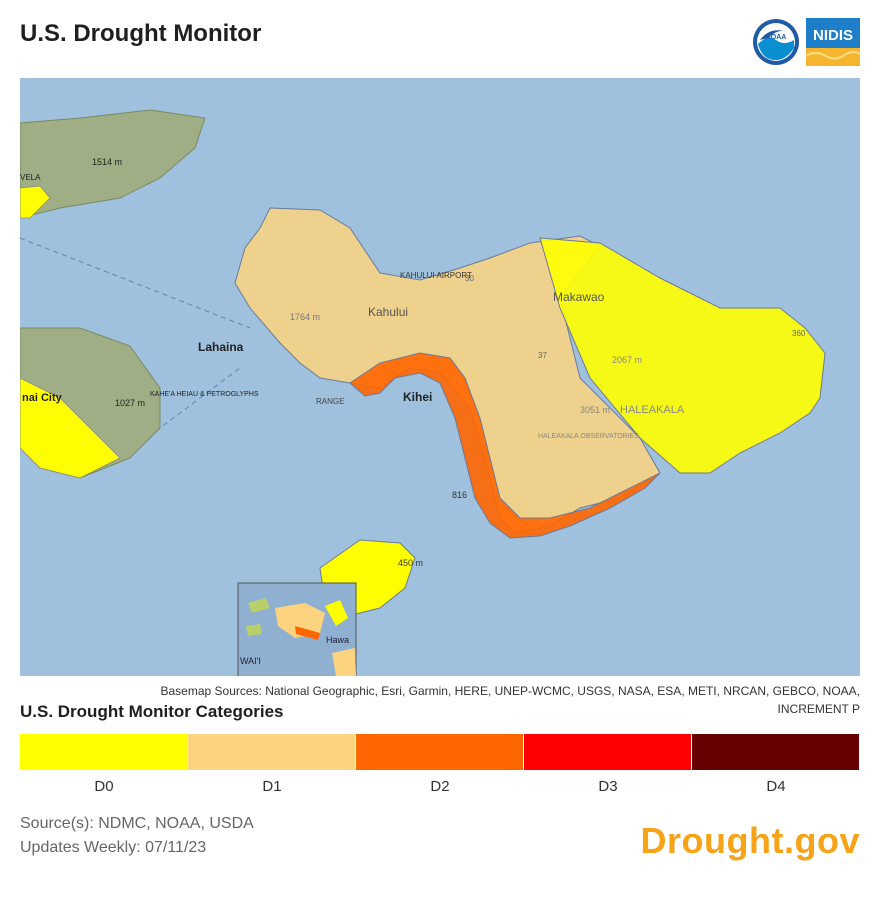 This screenshot has width=880, height=897. I want to click on label-road-37: 37, so click(542, 355).